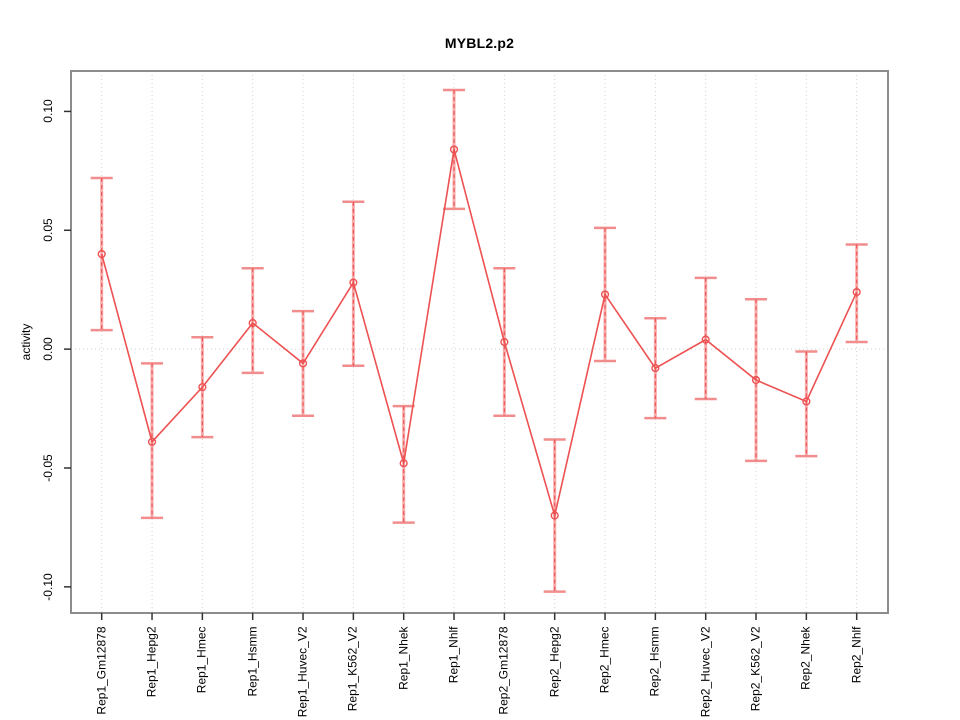  What do you see at coordinates (151, 661) in the screenshot?
I see `x-tick-label: Rep1_Hepg2` at bounding box center [151, 661].